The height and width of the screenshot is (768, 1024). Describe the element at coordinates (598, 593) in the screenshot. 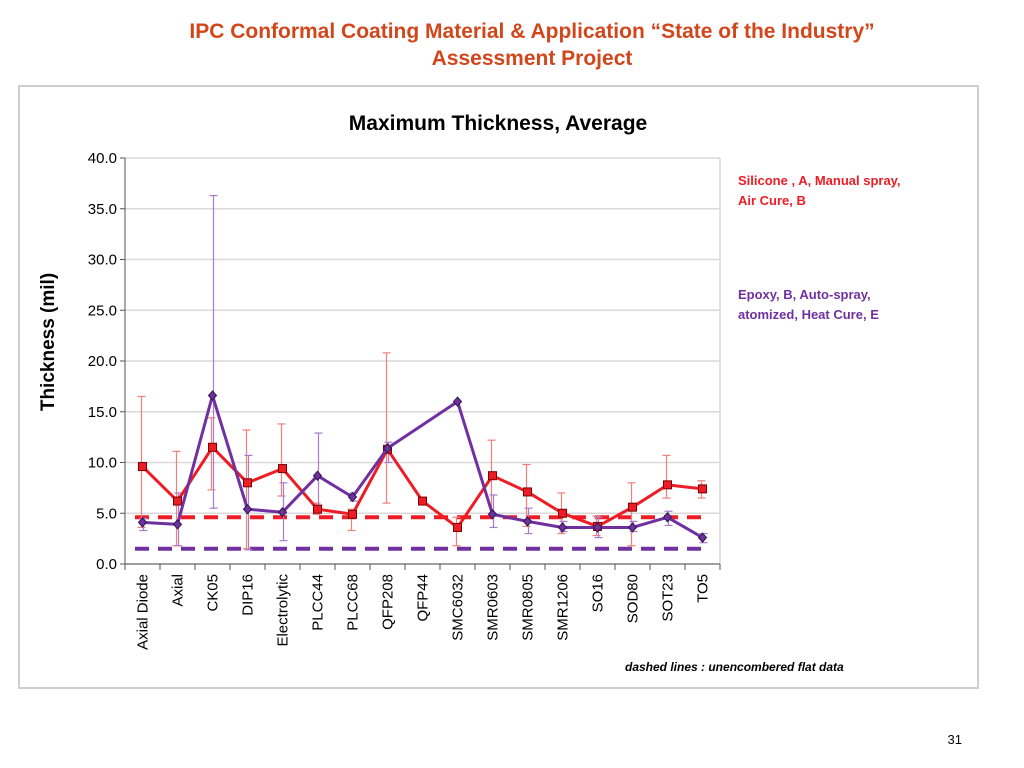

I see `x-tick-label: SO16` at that location.